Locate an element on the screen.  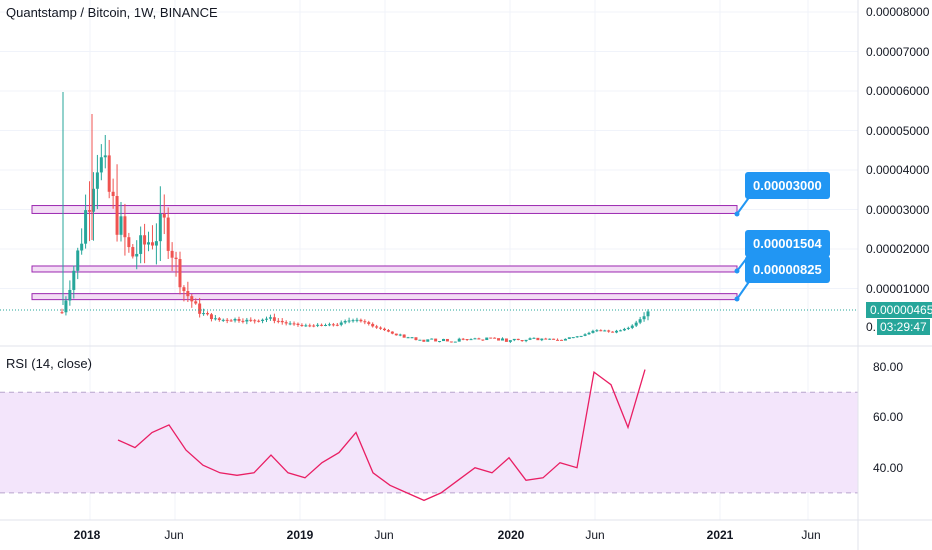
time-tick: 2018 is located at coordinates (87, 535).